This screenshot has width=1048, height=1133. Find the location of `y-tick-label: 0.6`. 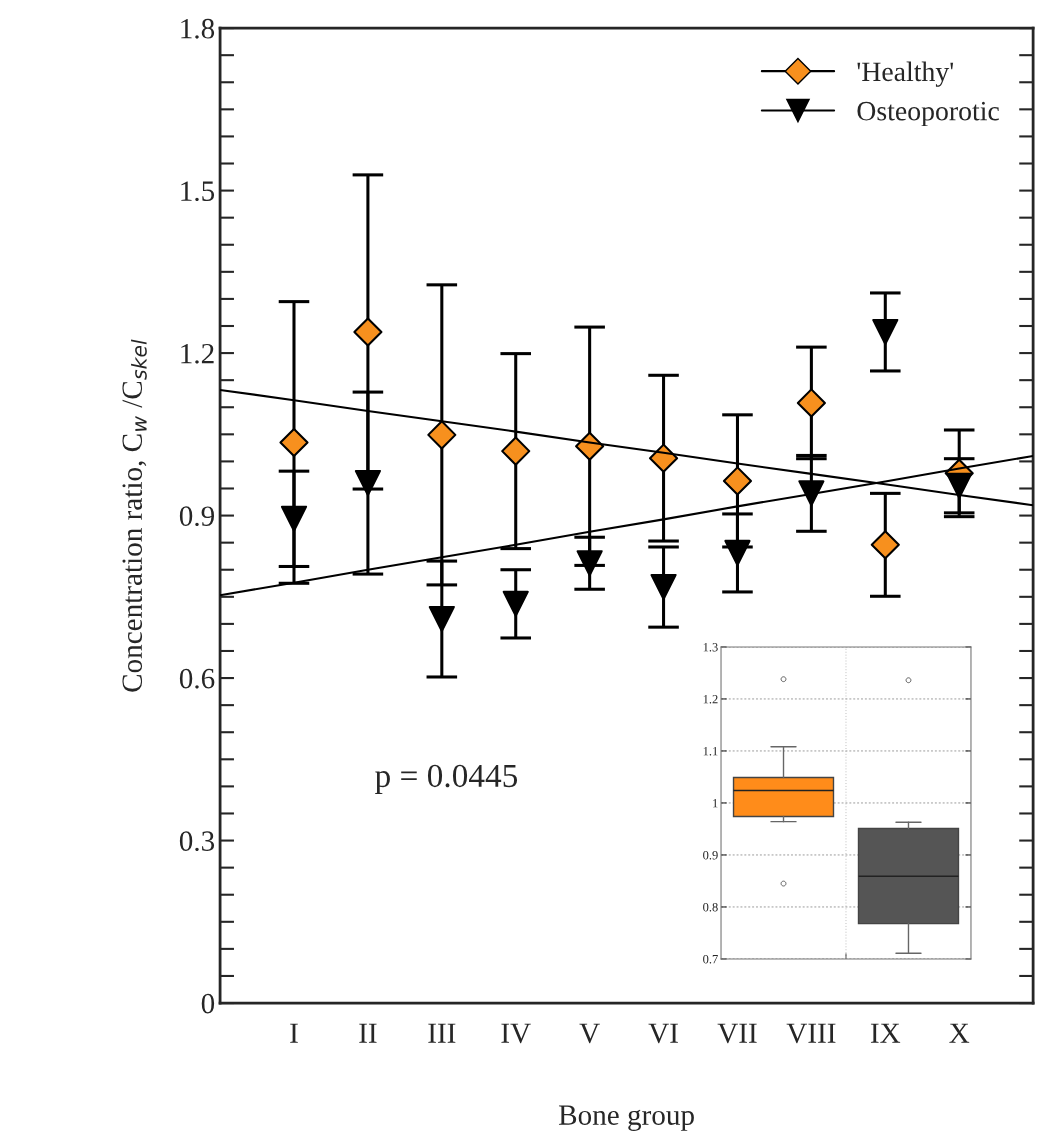

y-tick-label: 0.6 is located at coordinates (197, 678).